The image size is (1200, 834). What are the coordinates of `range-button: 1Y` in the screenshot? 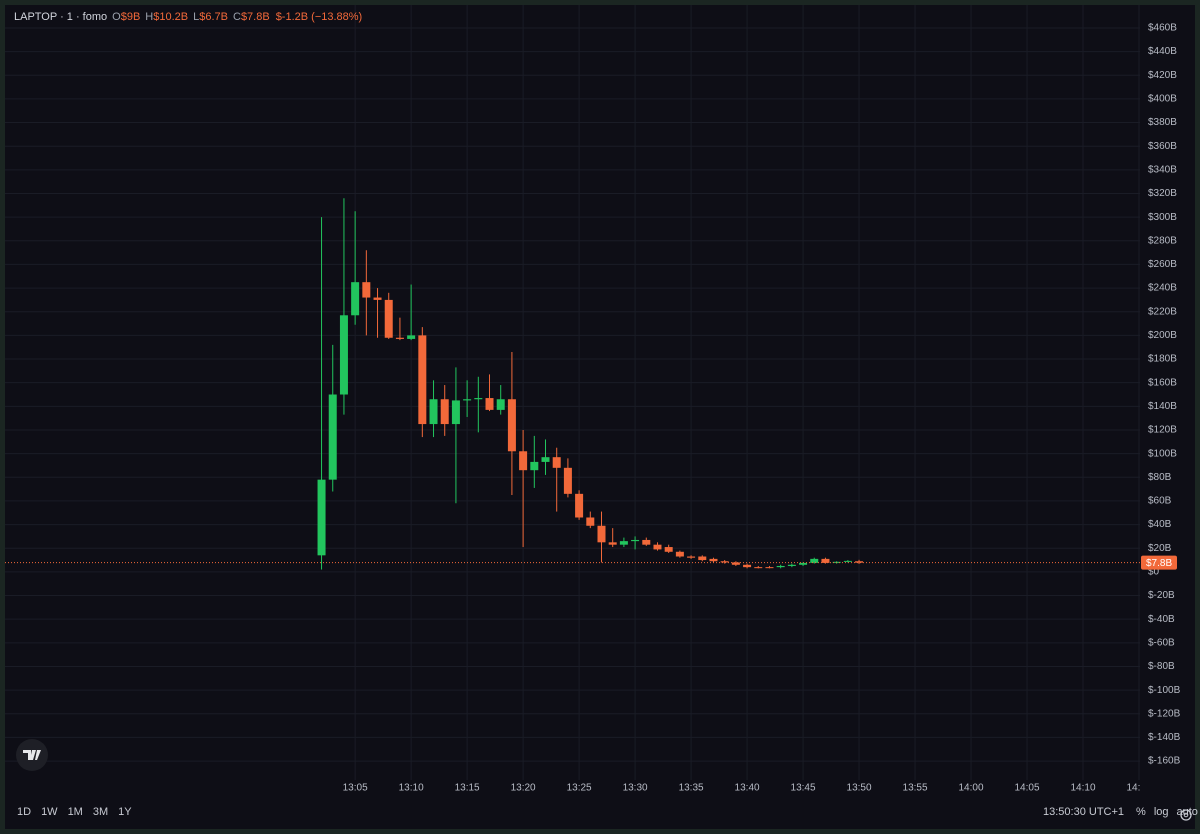 It's located at (125, 812).